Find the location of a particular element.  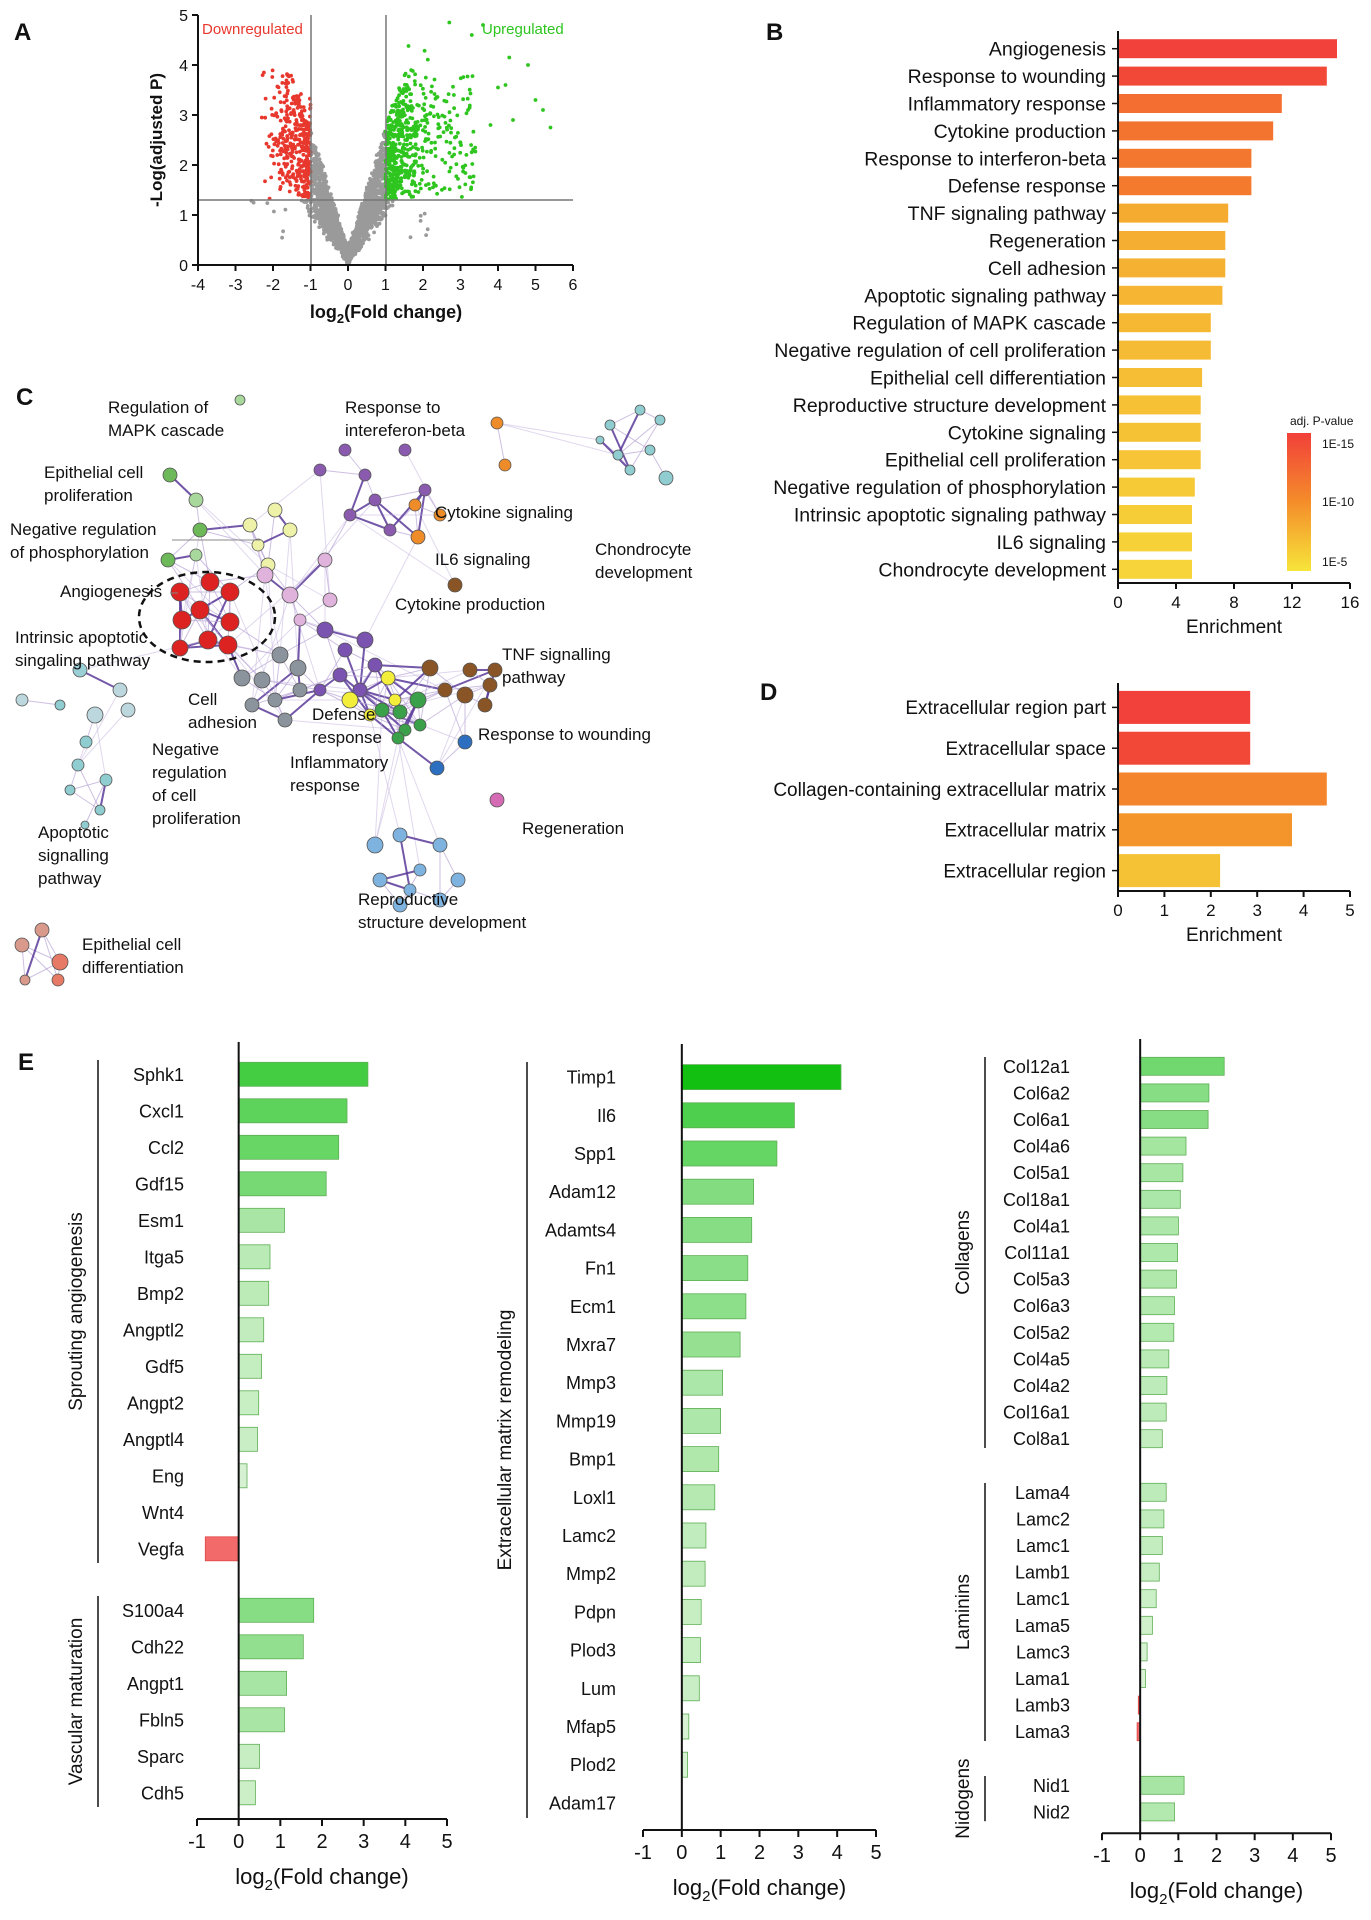

network-label-line: Cytokine signaling is located at coordinates (504, 512).